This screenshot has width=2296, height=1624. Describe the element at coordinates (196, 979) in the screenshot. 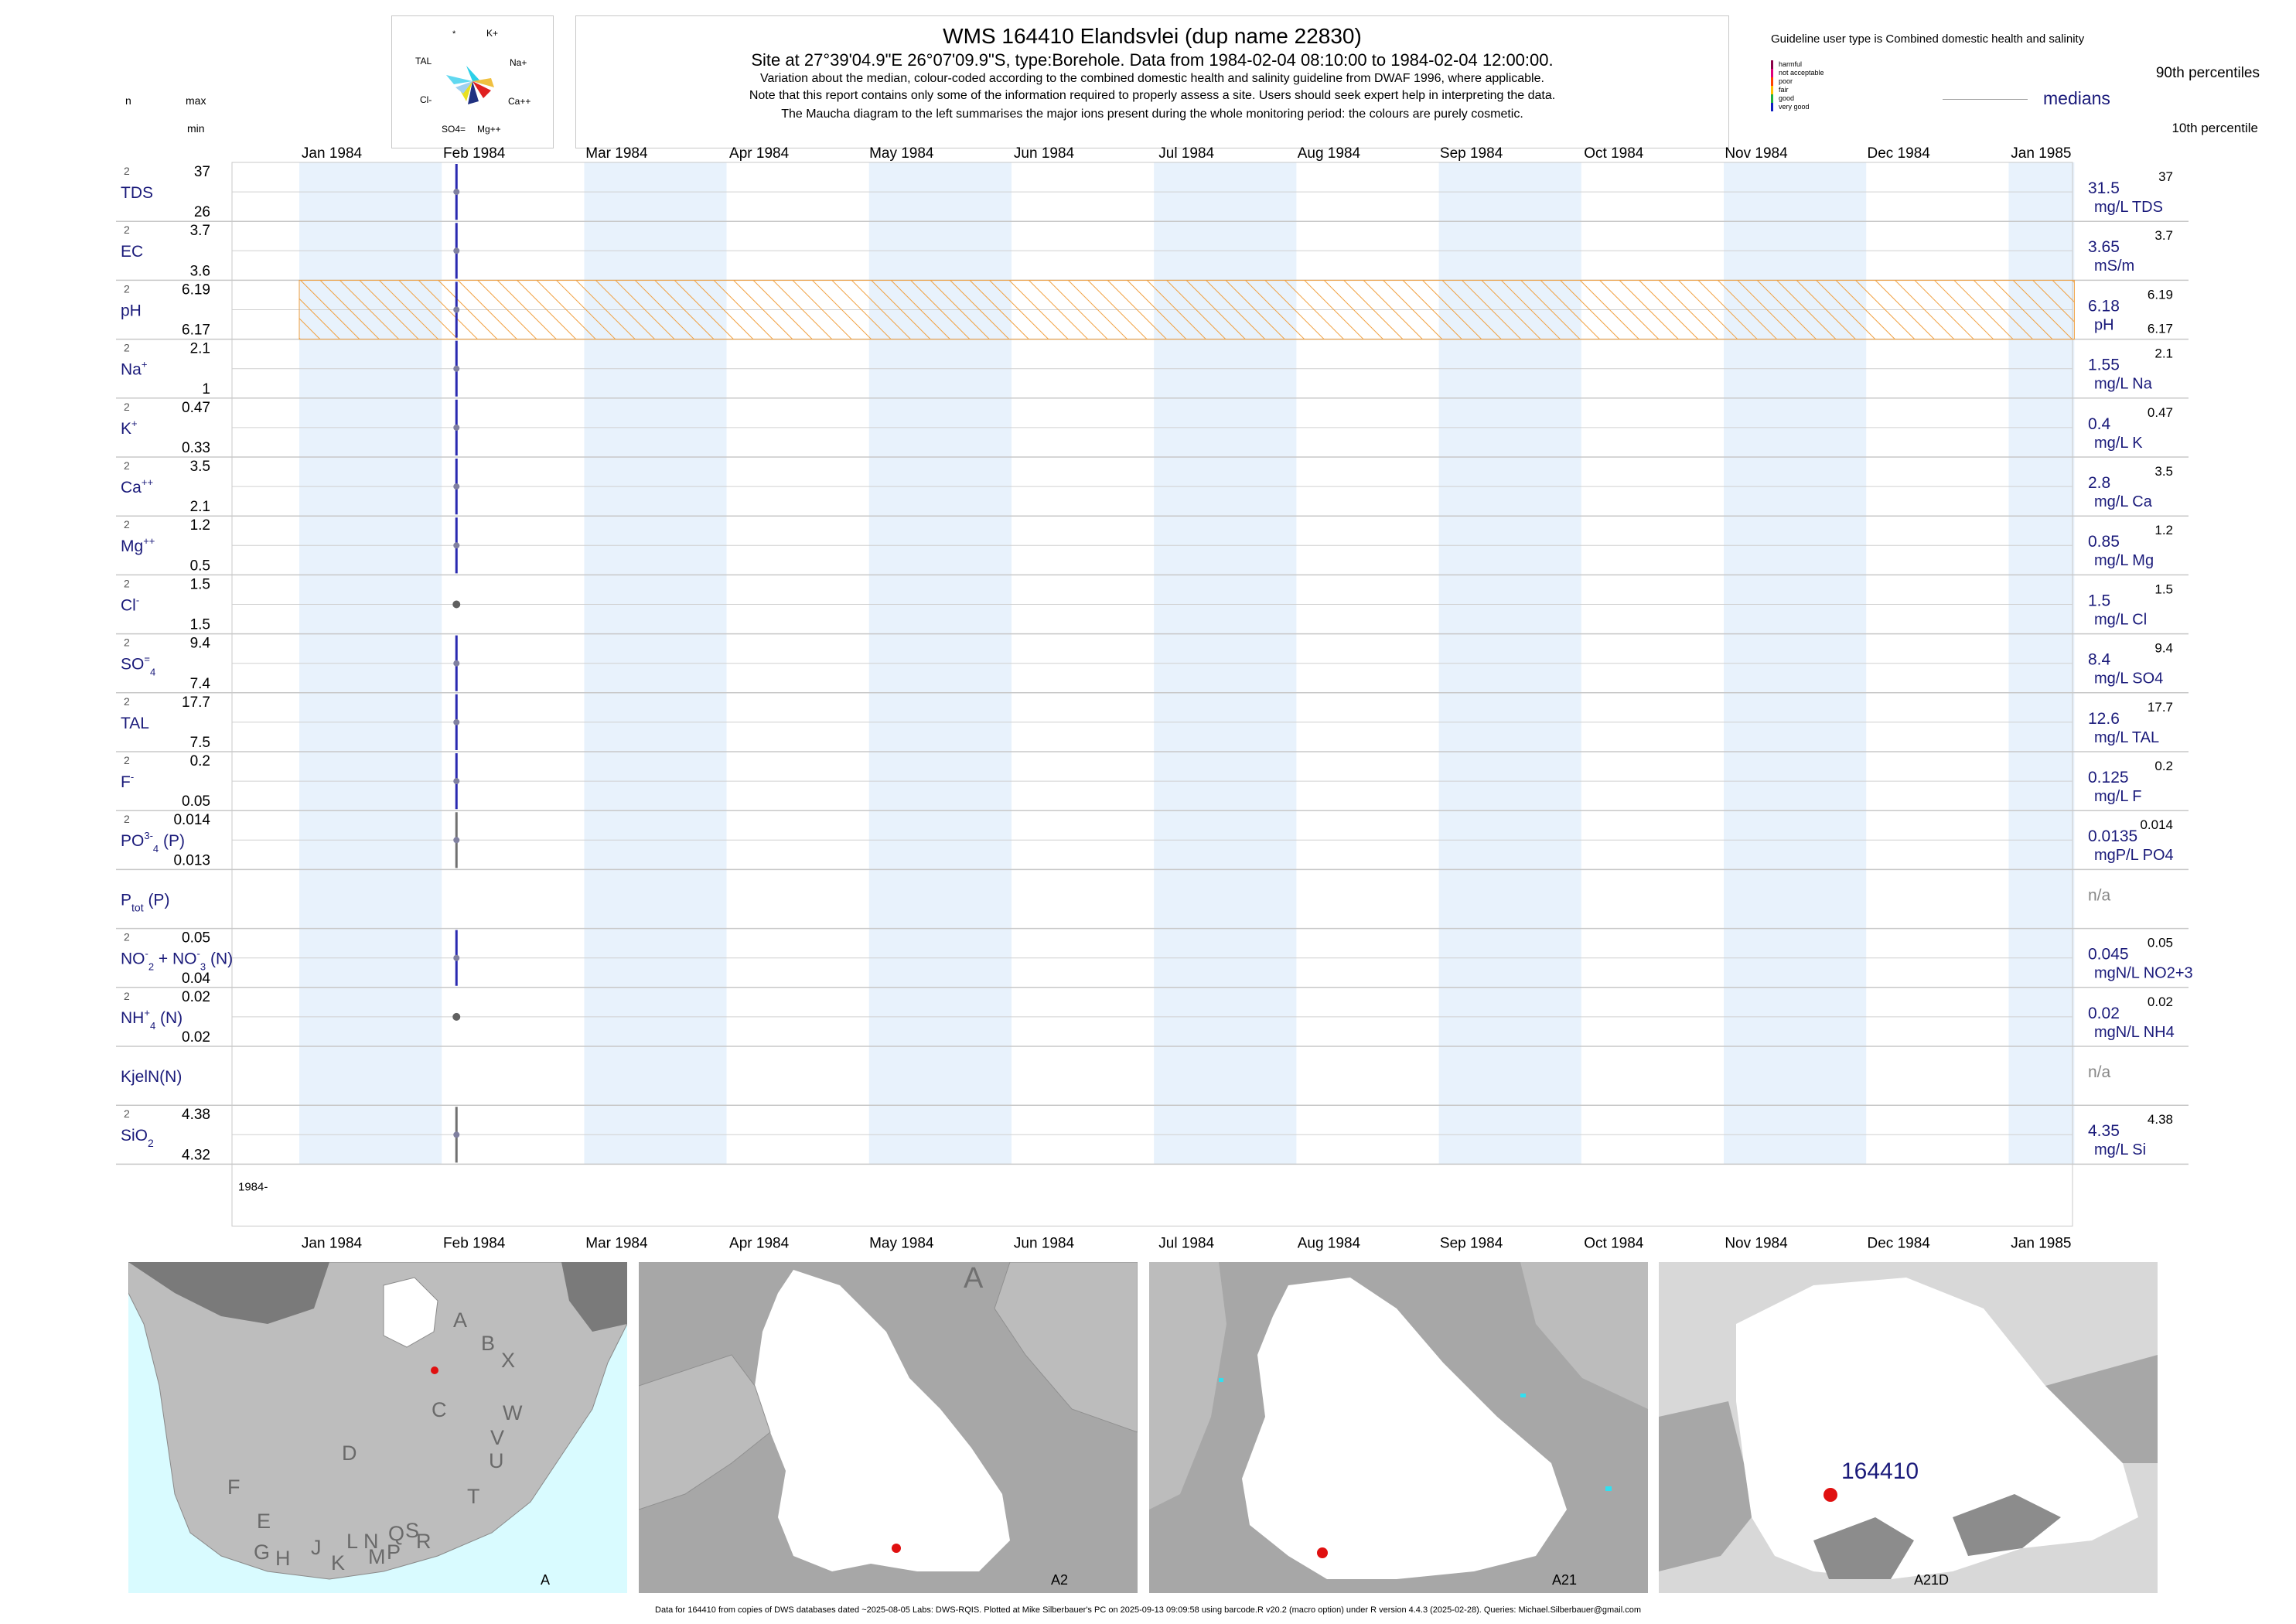

I see `min-value: 0.04` at that location.